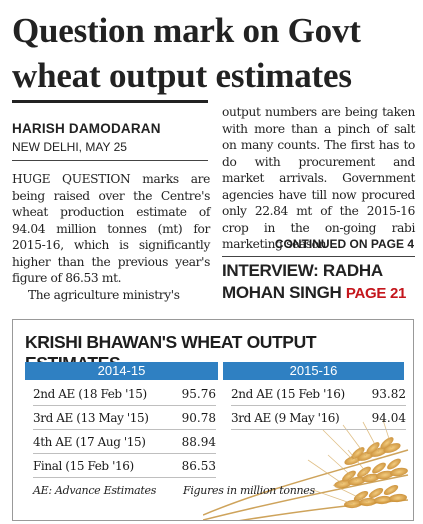 The height and width of the screenshot is (524, 423). What do you see at coordinates (198, 418) in the screenshot?
I see `estimate-value: 90.78` at bounding box center [198, 418].